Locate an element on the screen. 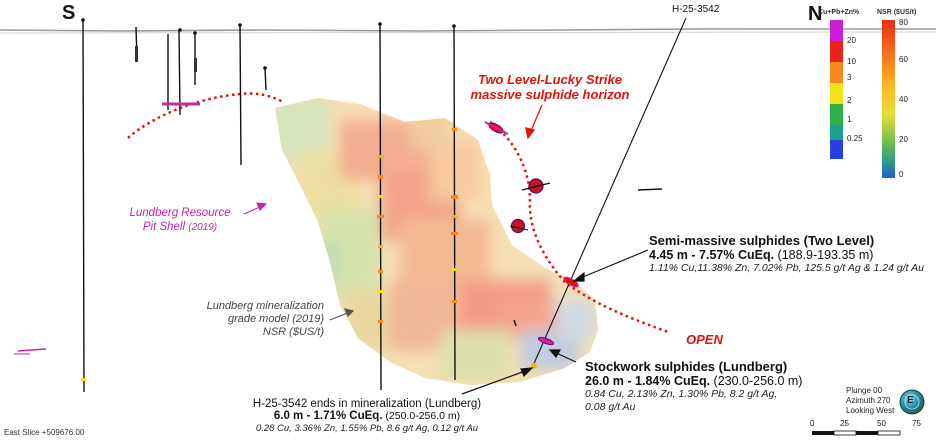  compass-icon is located at coordinates (912, 402).